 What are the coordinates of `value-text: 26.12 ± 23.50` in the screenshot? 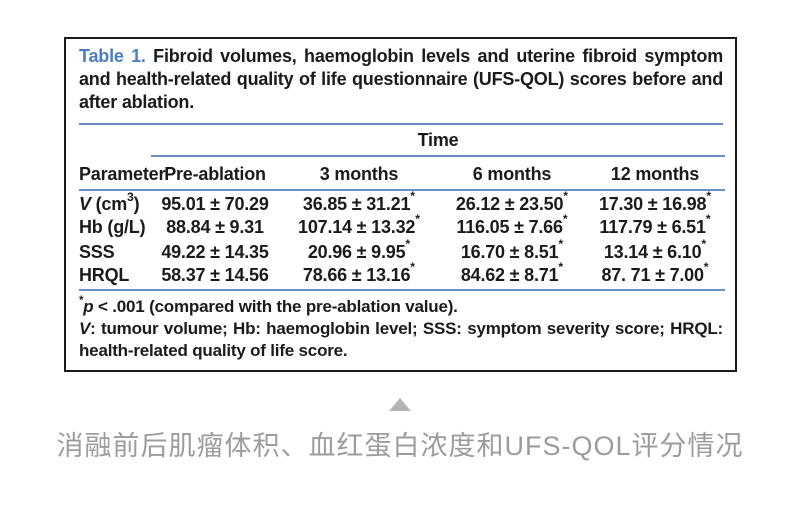 It's located at (509, 204).